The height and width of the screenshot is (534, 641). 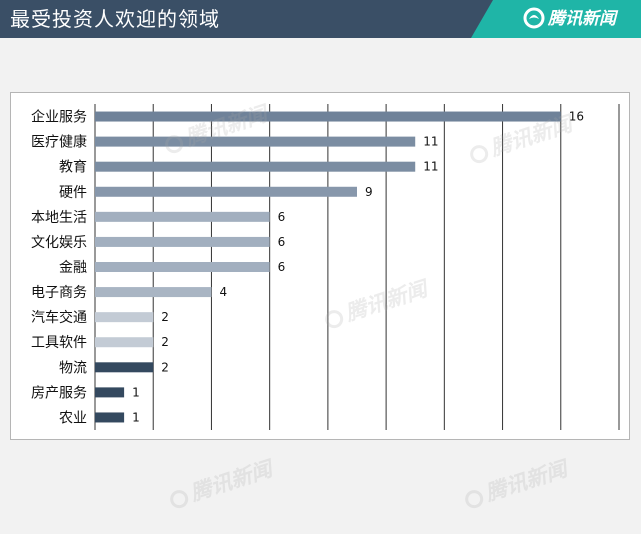 I want to click on category-label: 物流, so click(x=73, y=368).